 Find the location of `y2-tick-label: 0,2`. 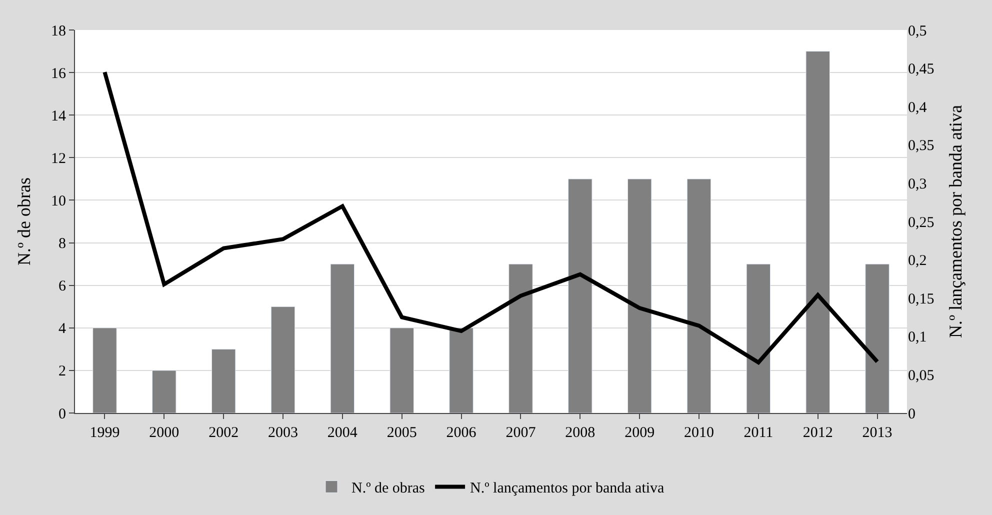

y2-tick-label: 0,2 is located at coordinates (917, 261).